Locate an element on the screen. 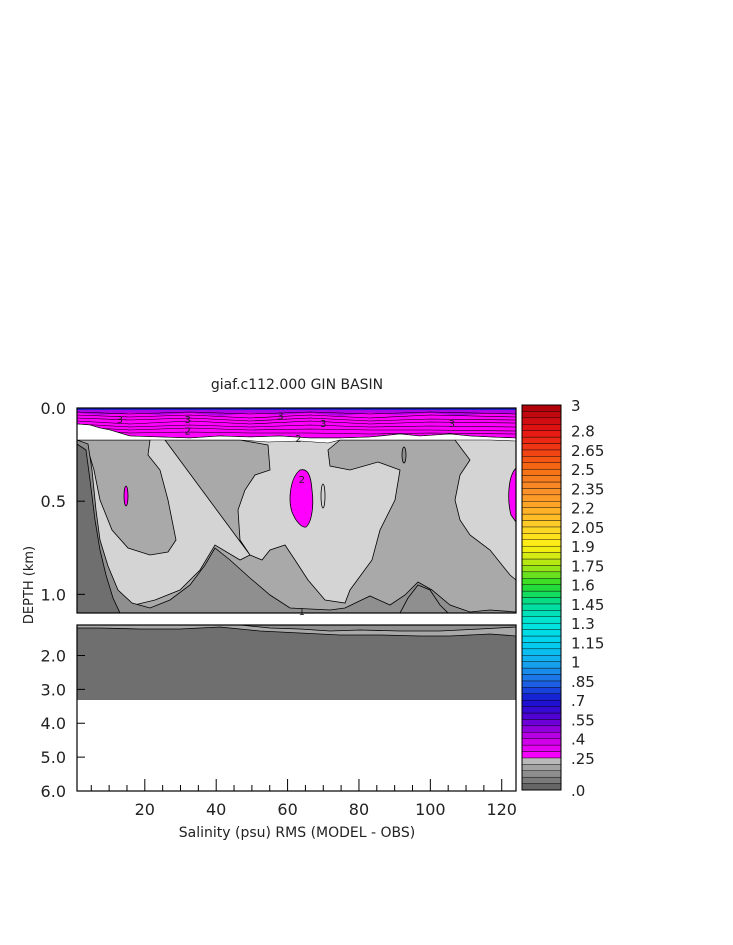  y-tick-label: 0.5 is located at coordinates (53, 501).